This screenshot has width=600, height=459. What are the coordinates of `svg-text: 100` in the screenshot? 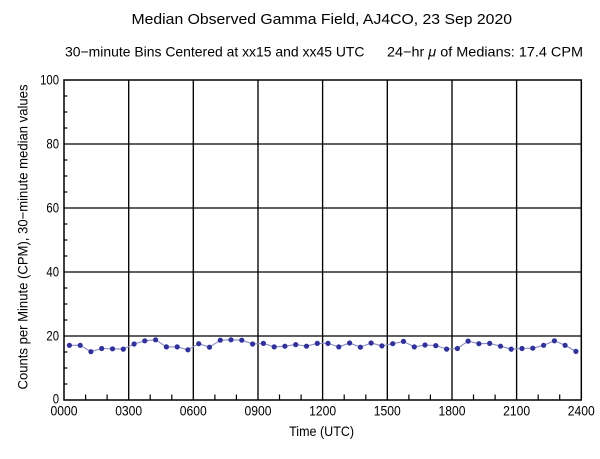 It's located at (49, 79).